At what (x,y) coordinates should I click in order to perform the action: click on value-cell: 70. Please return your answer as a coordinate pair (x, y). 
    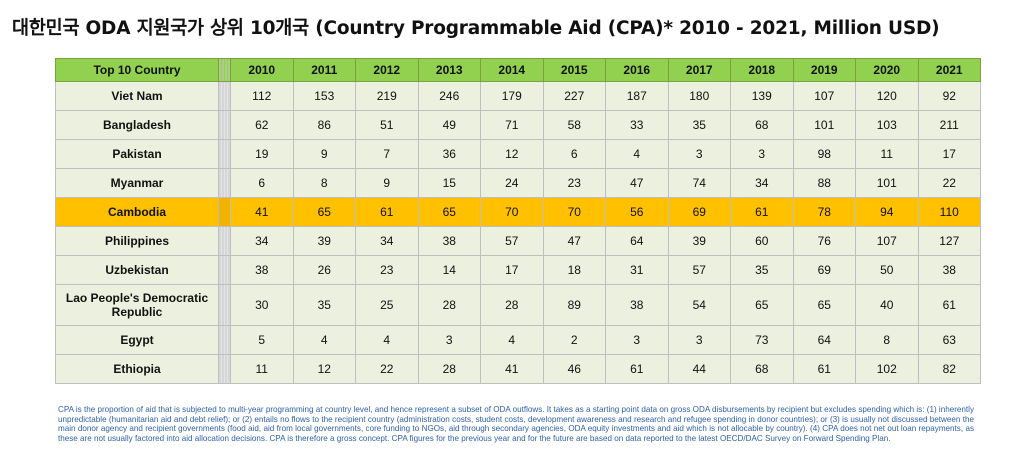
    Looking at the image, I should click on (574, 212).